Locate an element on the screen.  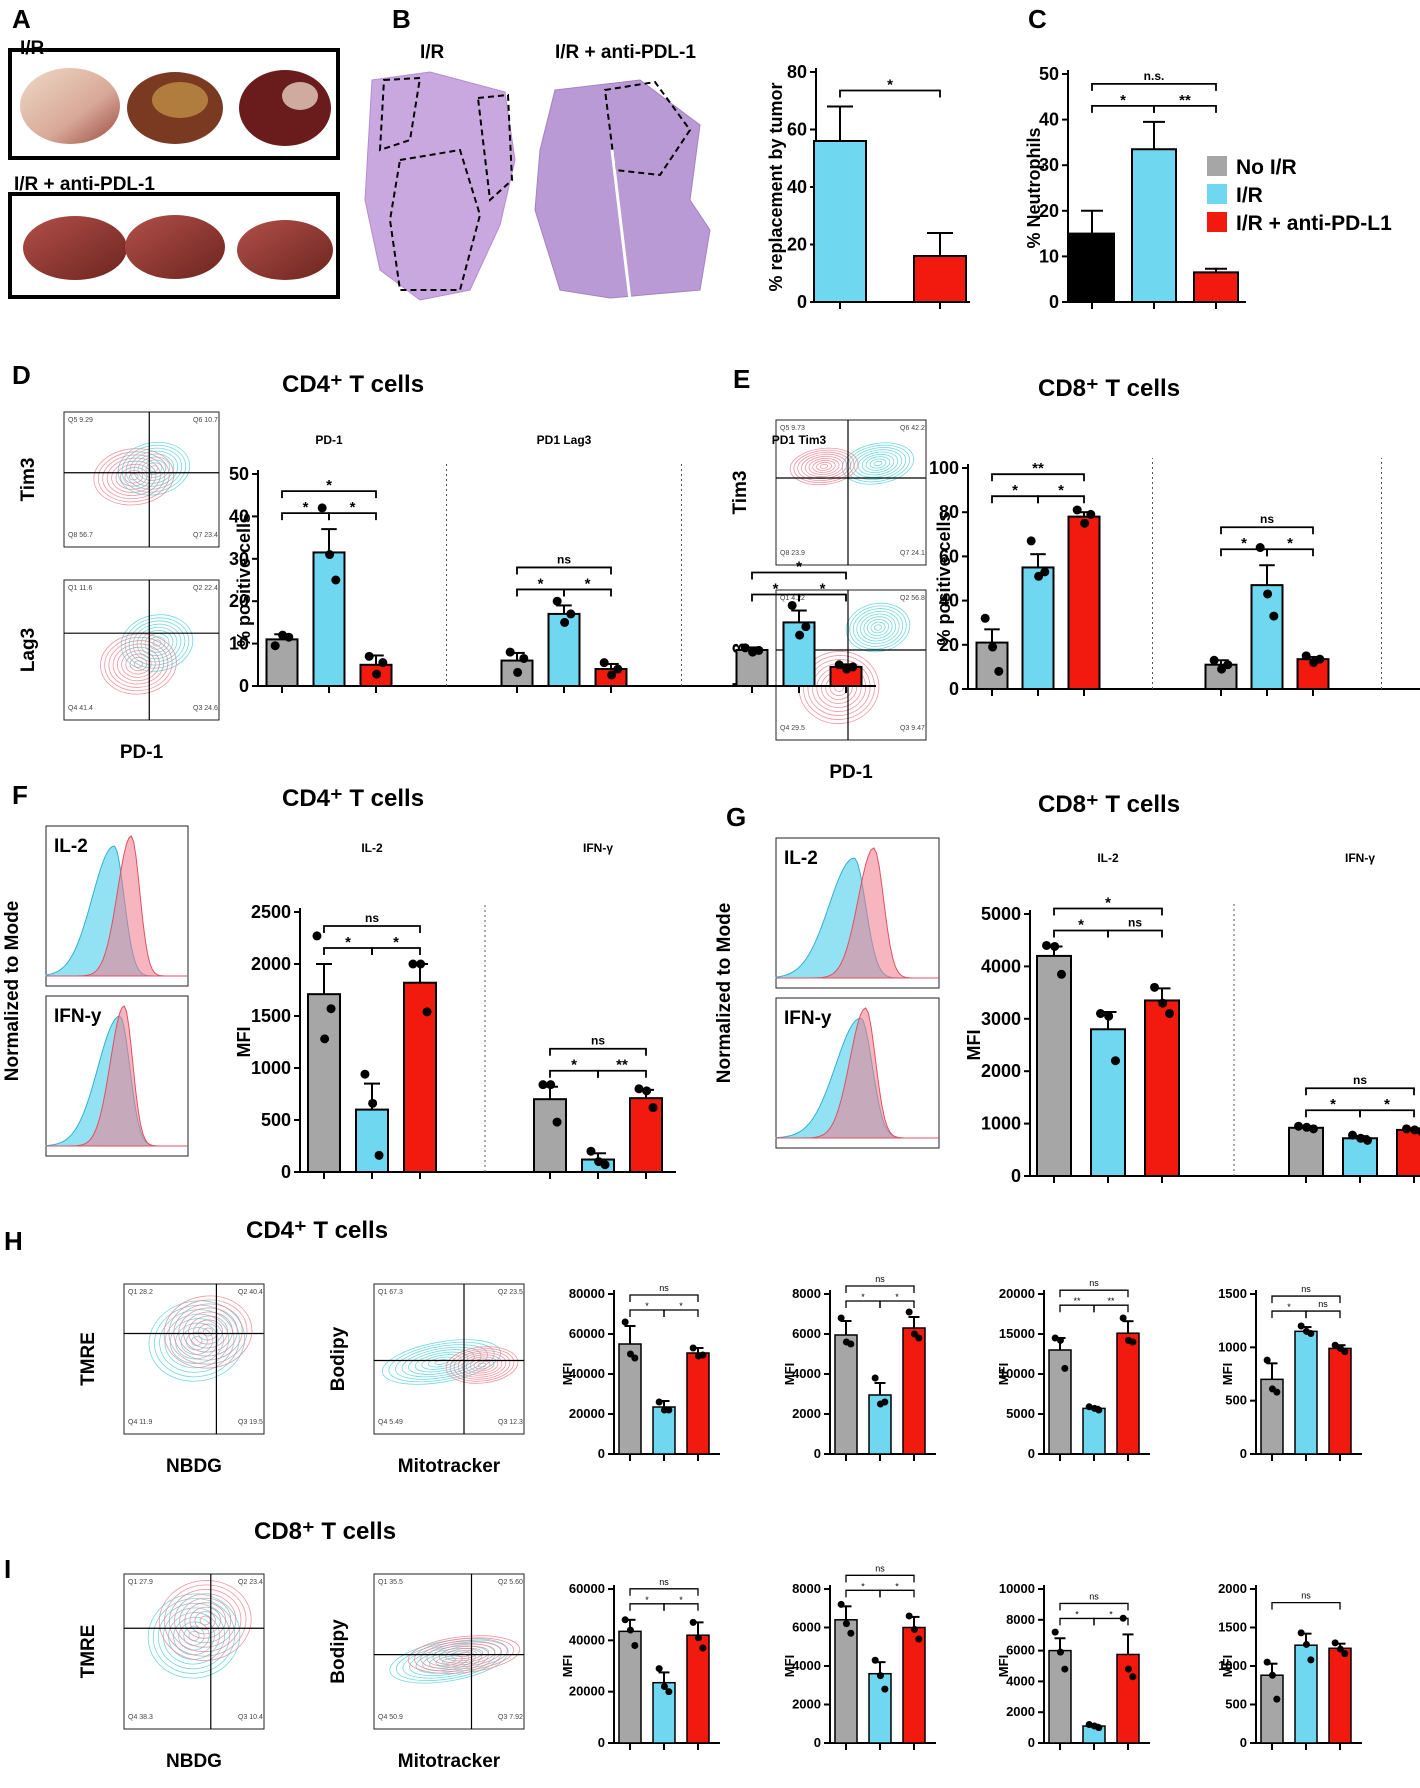
hist-curve-anti is located at coordinates (117, 906).